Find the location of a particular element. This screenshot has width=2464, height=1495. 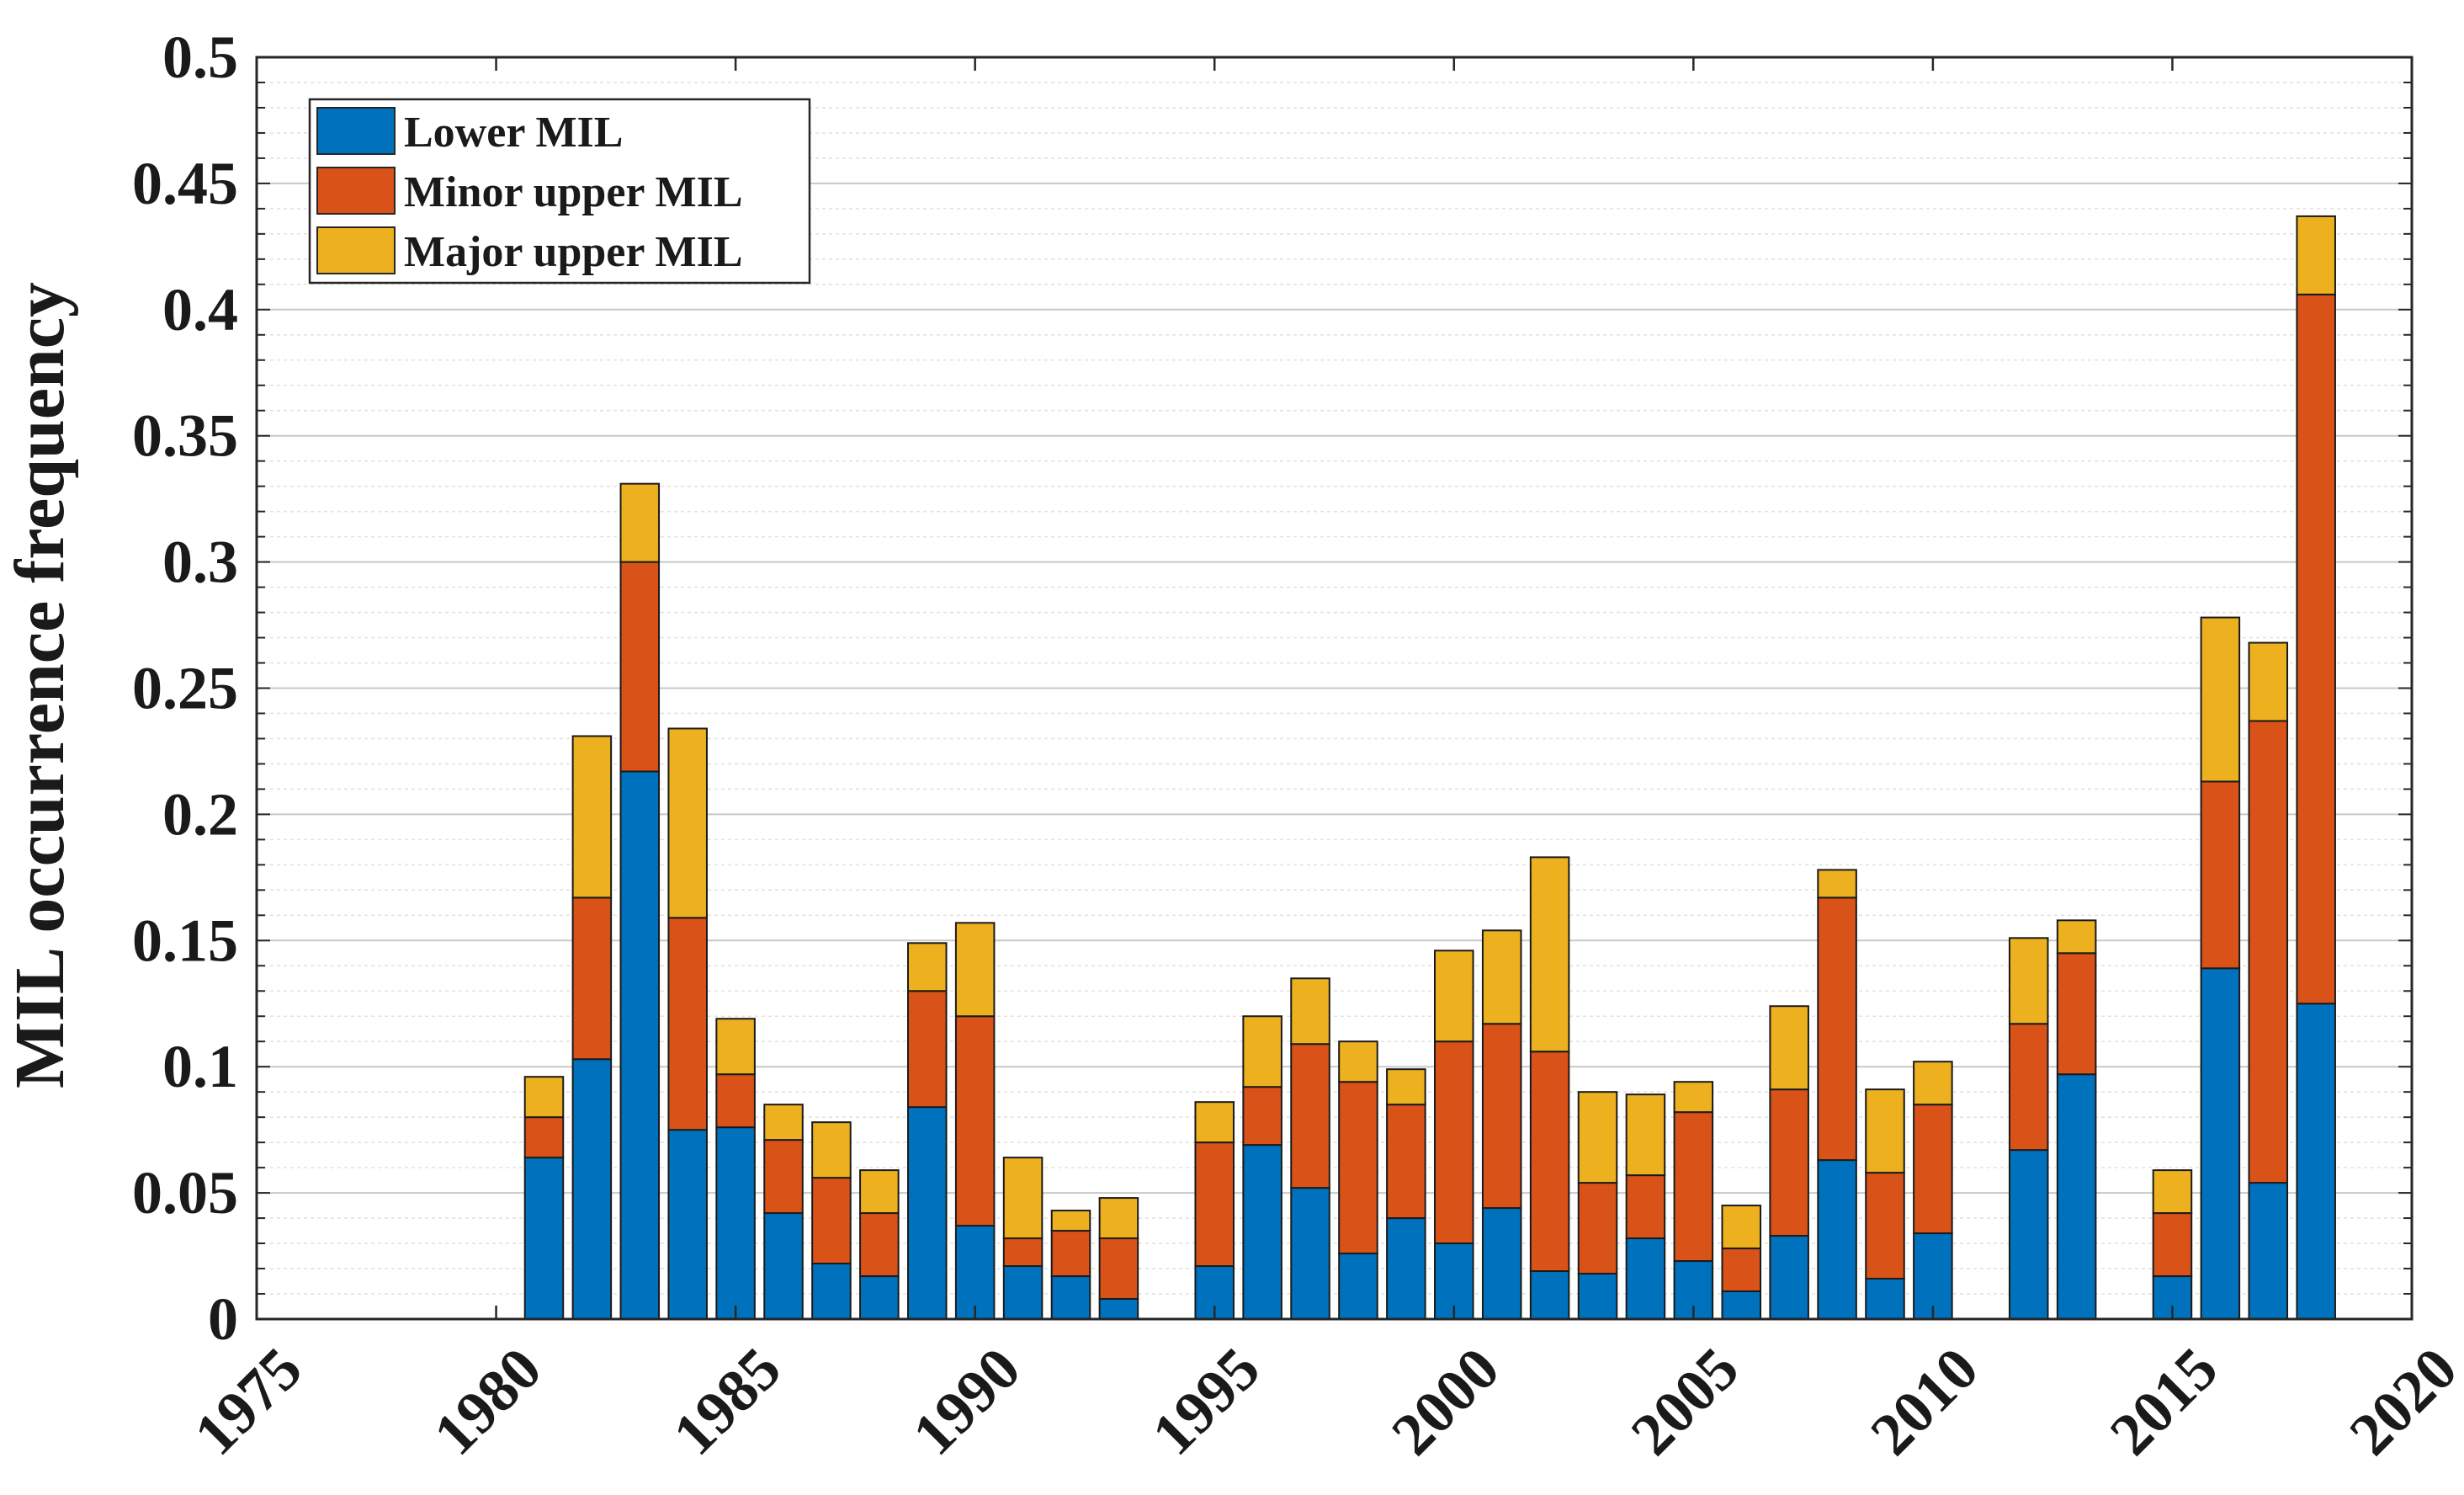

bar-major-upper-mil-2017 is located at coordinates (2268, 681).